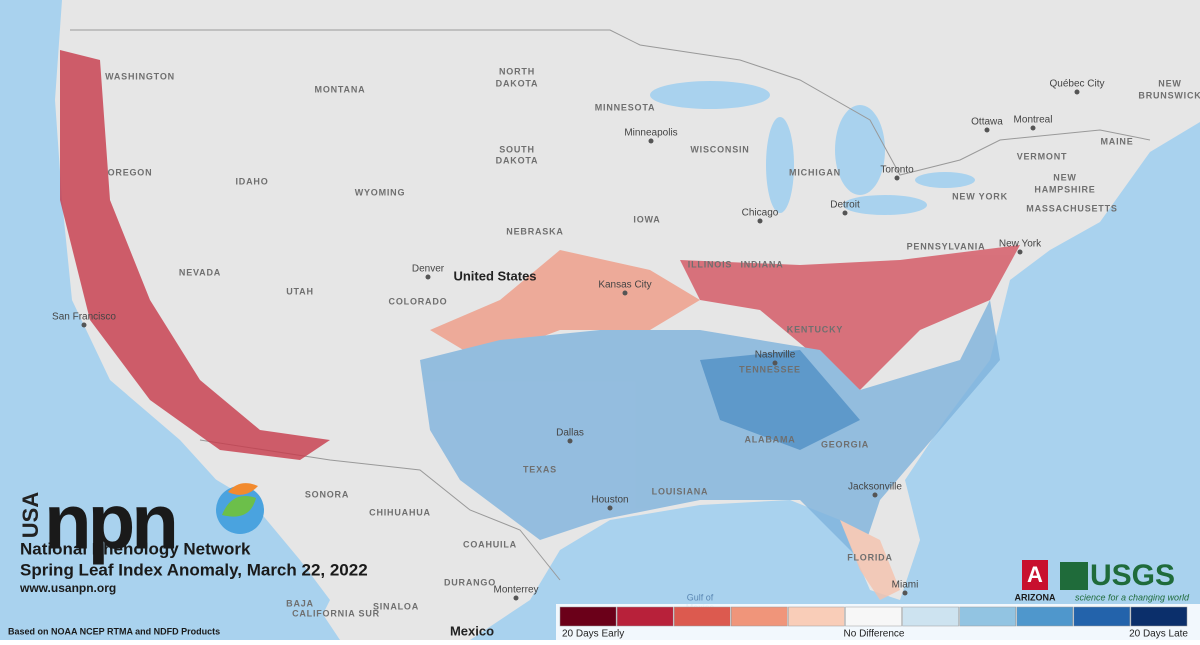  Describe the element at coordinates (815, 329) in the screenshot. I see `state-label: KENTUCKY` at that location.